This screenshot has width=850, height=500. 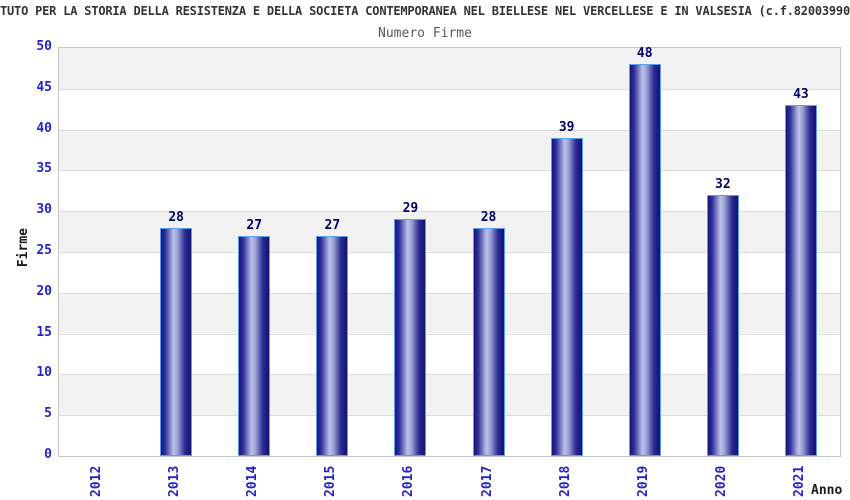 I want to click on bar-value-label-2020: 32, so click(x=723, y=184).